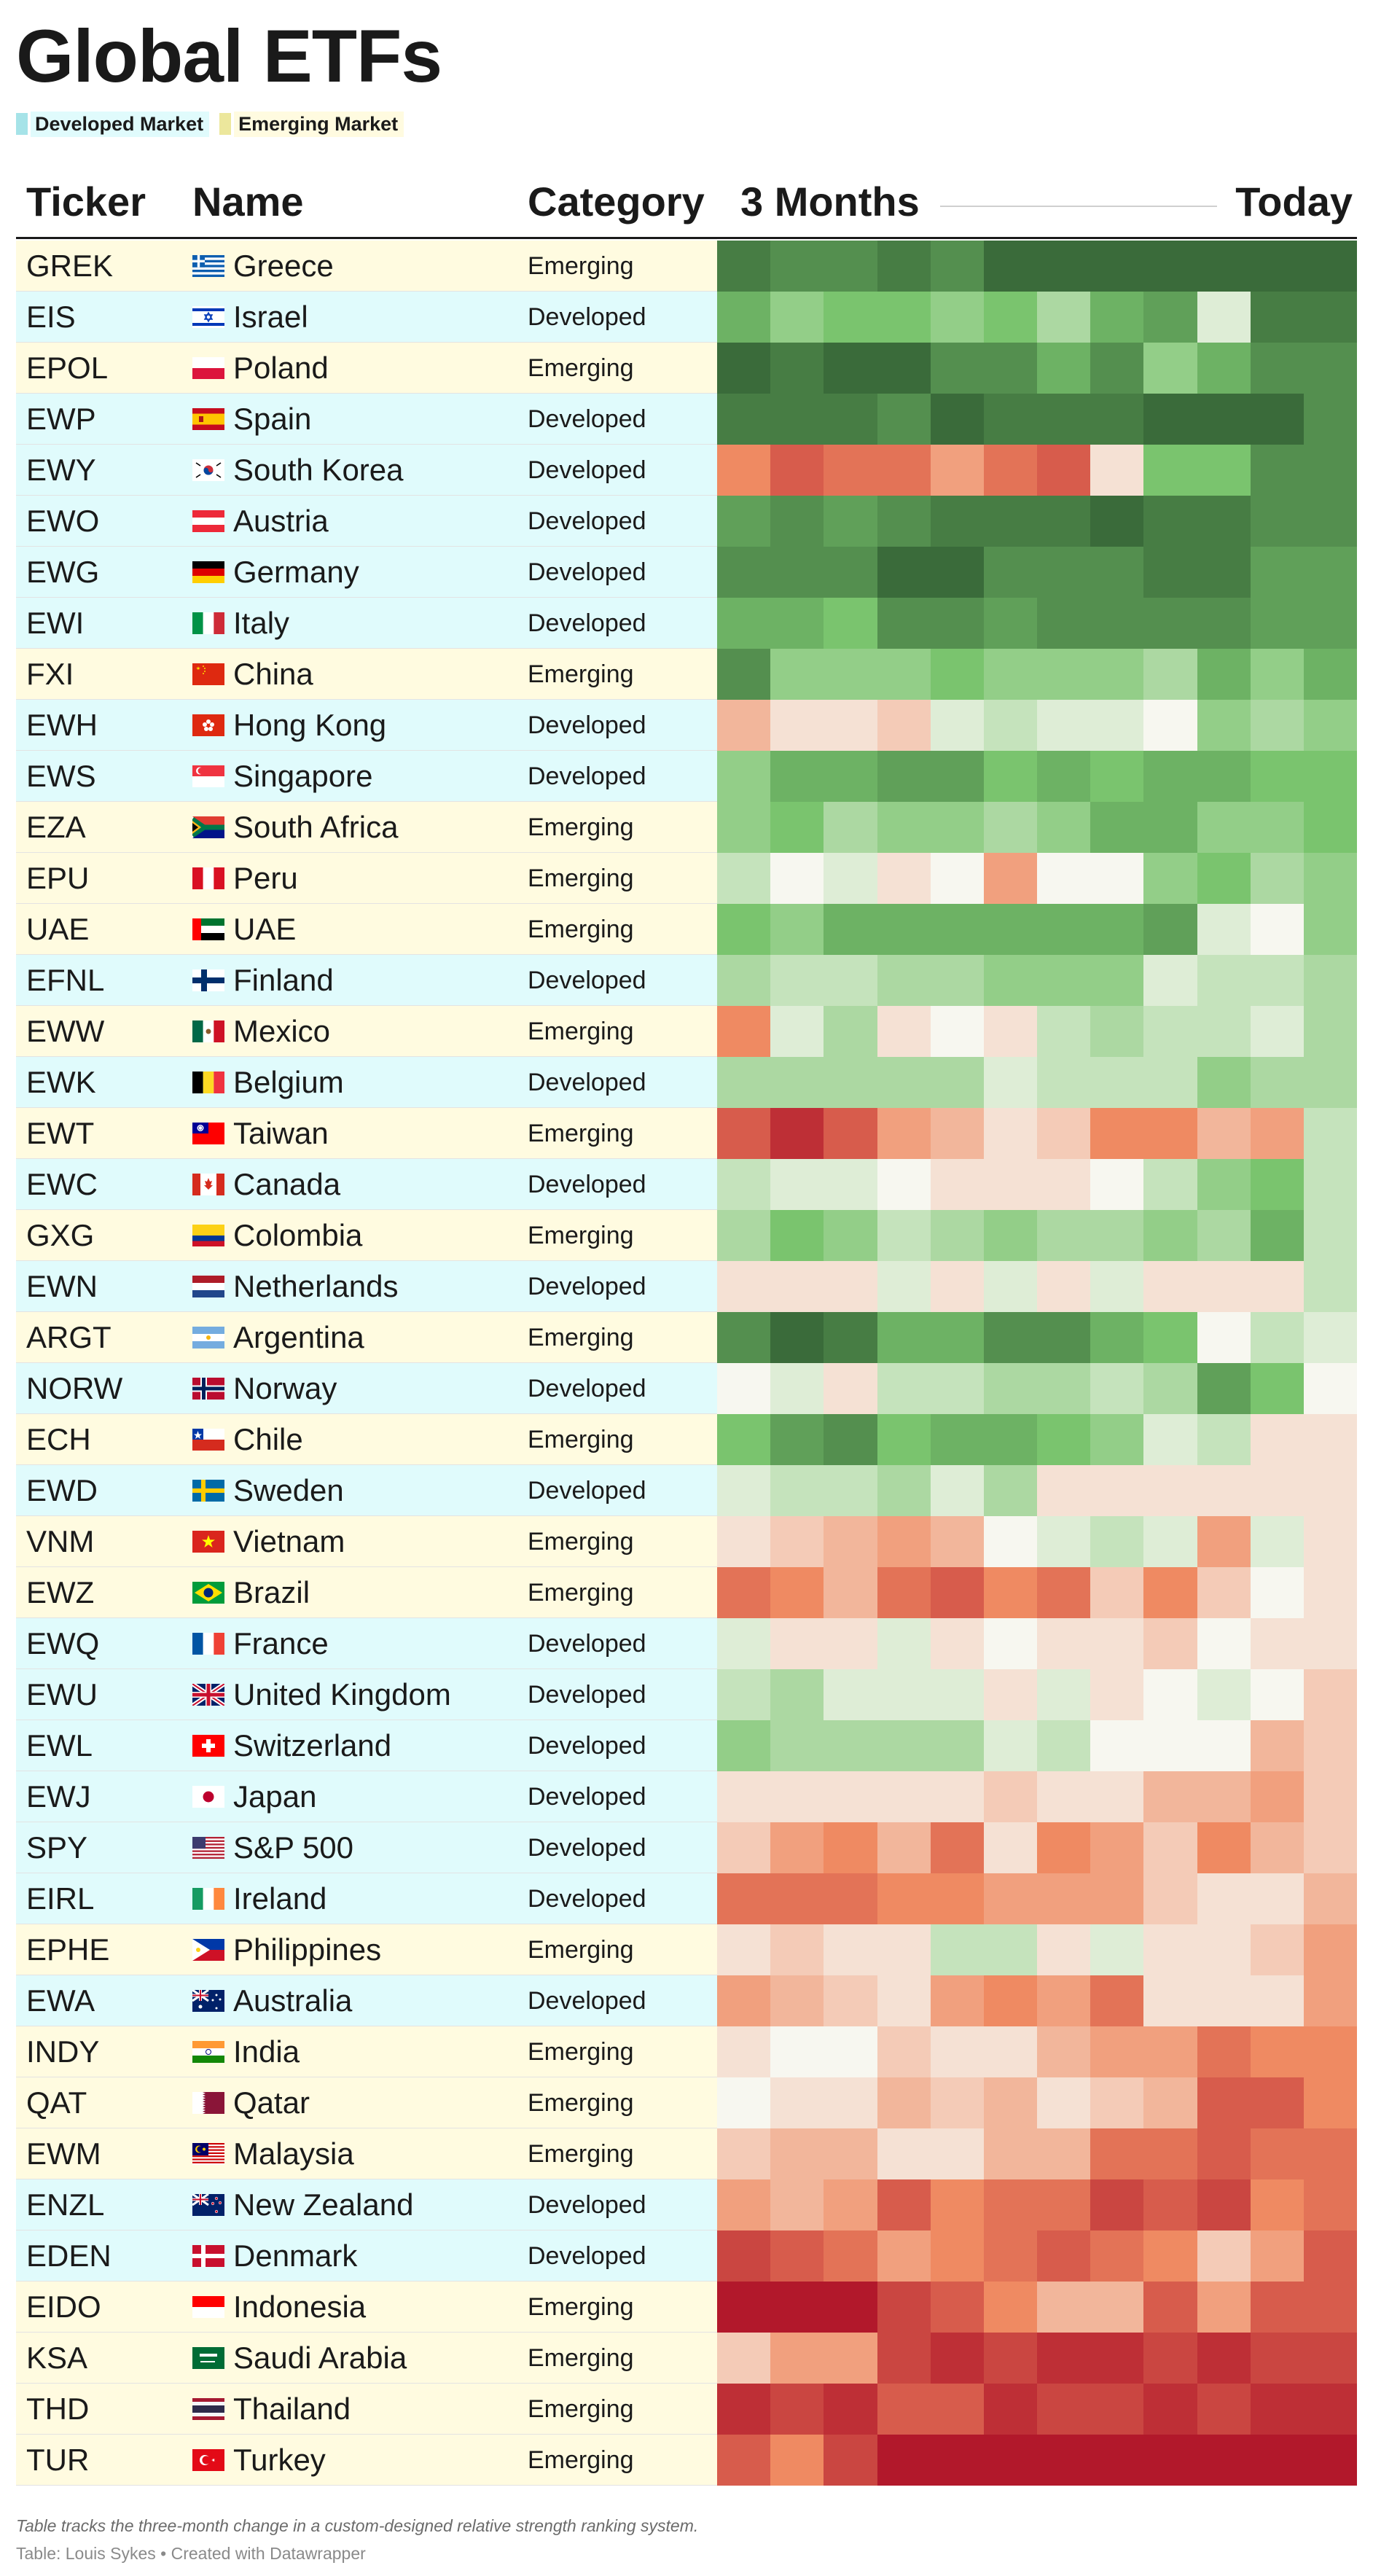 This screenshot has width=1373, height=2576. Describe the element at coordinates (587, 419) in the screenshot. I see `category-cell: Developed` at that location.